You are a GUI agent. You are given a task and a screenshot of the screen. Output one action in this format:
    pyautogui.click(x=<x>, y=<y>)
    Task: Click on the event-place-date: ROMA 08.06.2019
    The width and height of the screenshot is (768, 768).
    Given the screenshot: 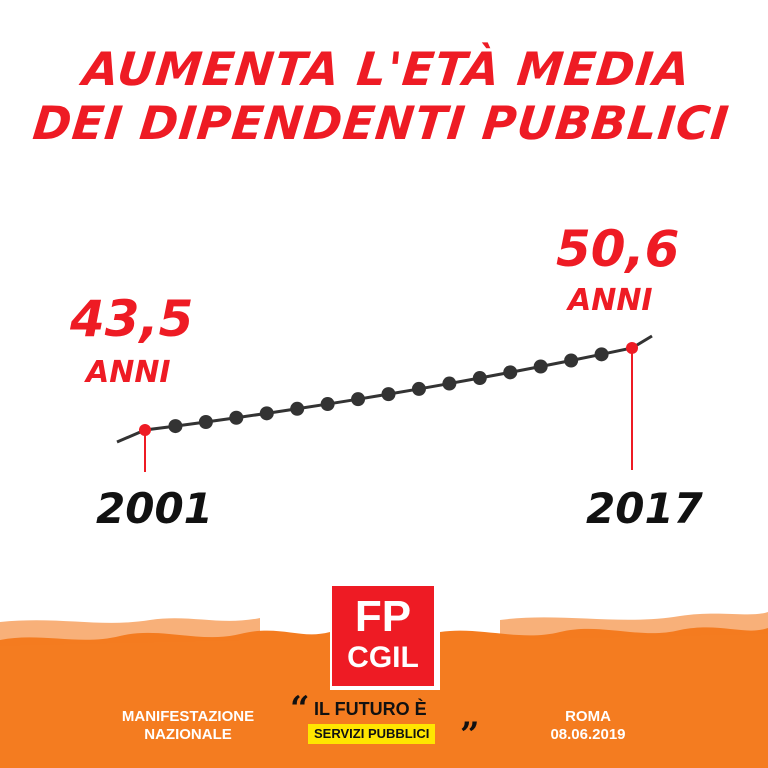 What is the action you would take?
    pyautogui.click(x=588, y=726)
    